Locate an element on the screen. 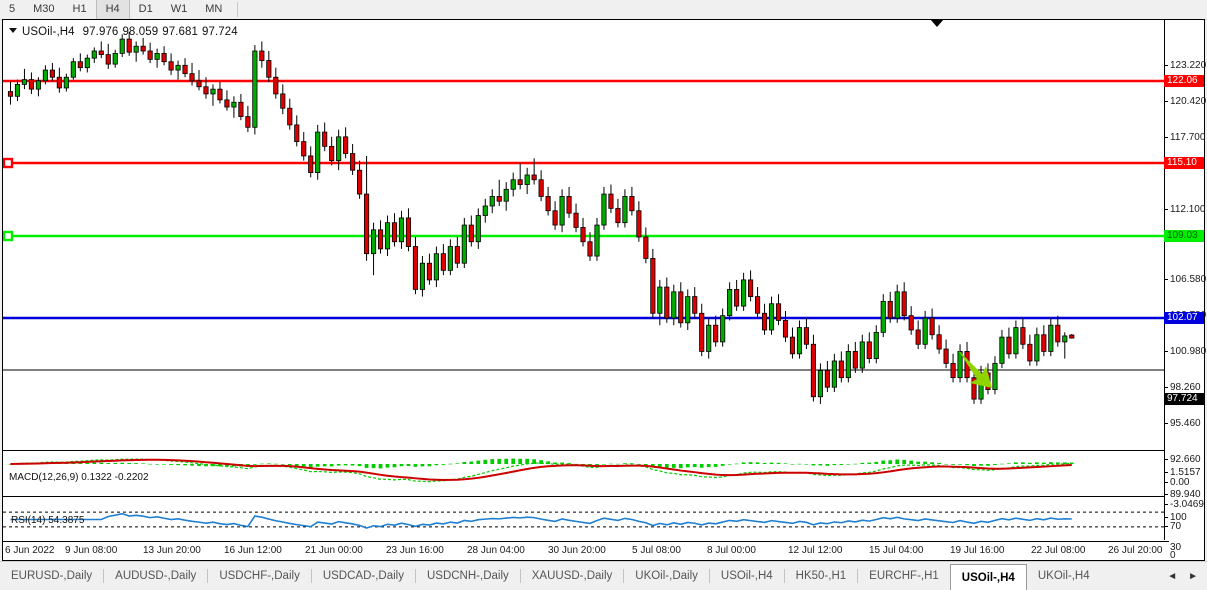 The image size is (1207, 590). macd-caption: MACD(12,26,9) 0.1322 -0.2202 is located at coordinates (79, 477).